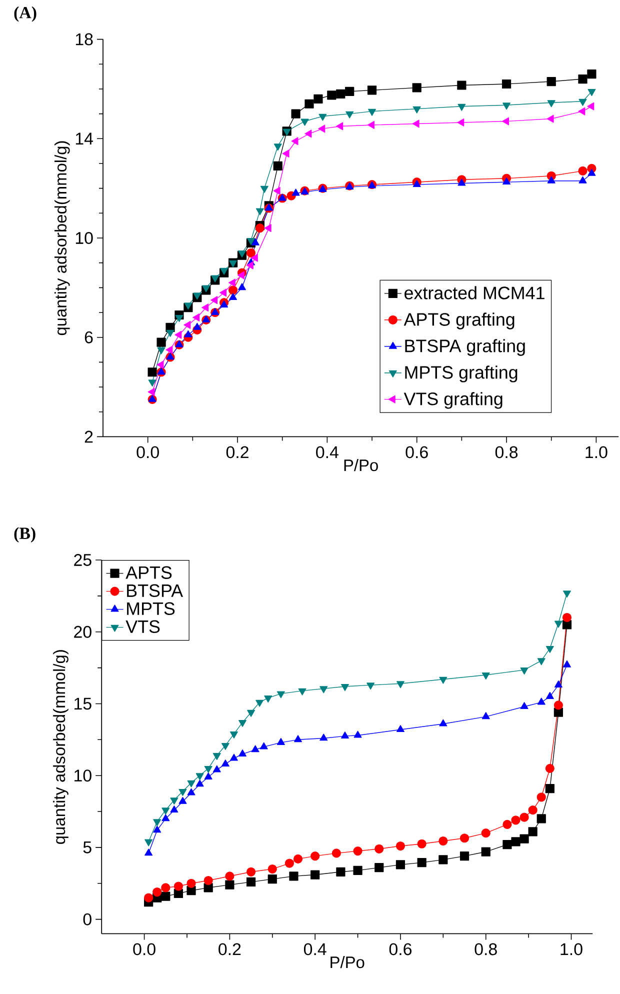 The height and width of the screenshot is (994, 620). Describe the element at coordinates (149, 572) in the screenshot. I see `legend-label: APTS` at that location.